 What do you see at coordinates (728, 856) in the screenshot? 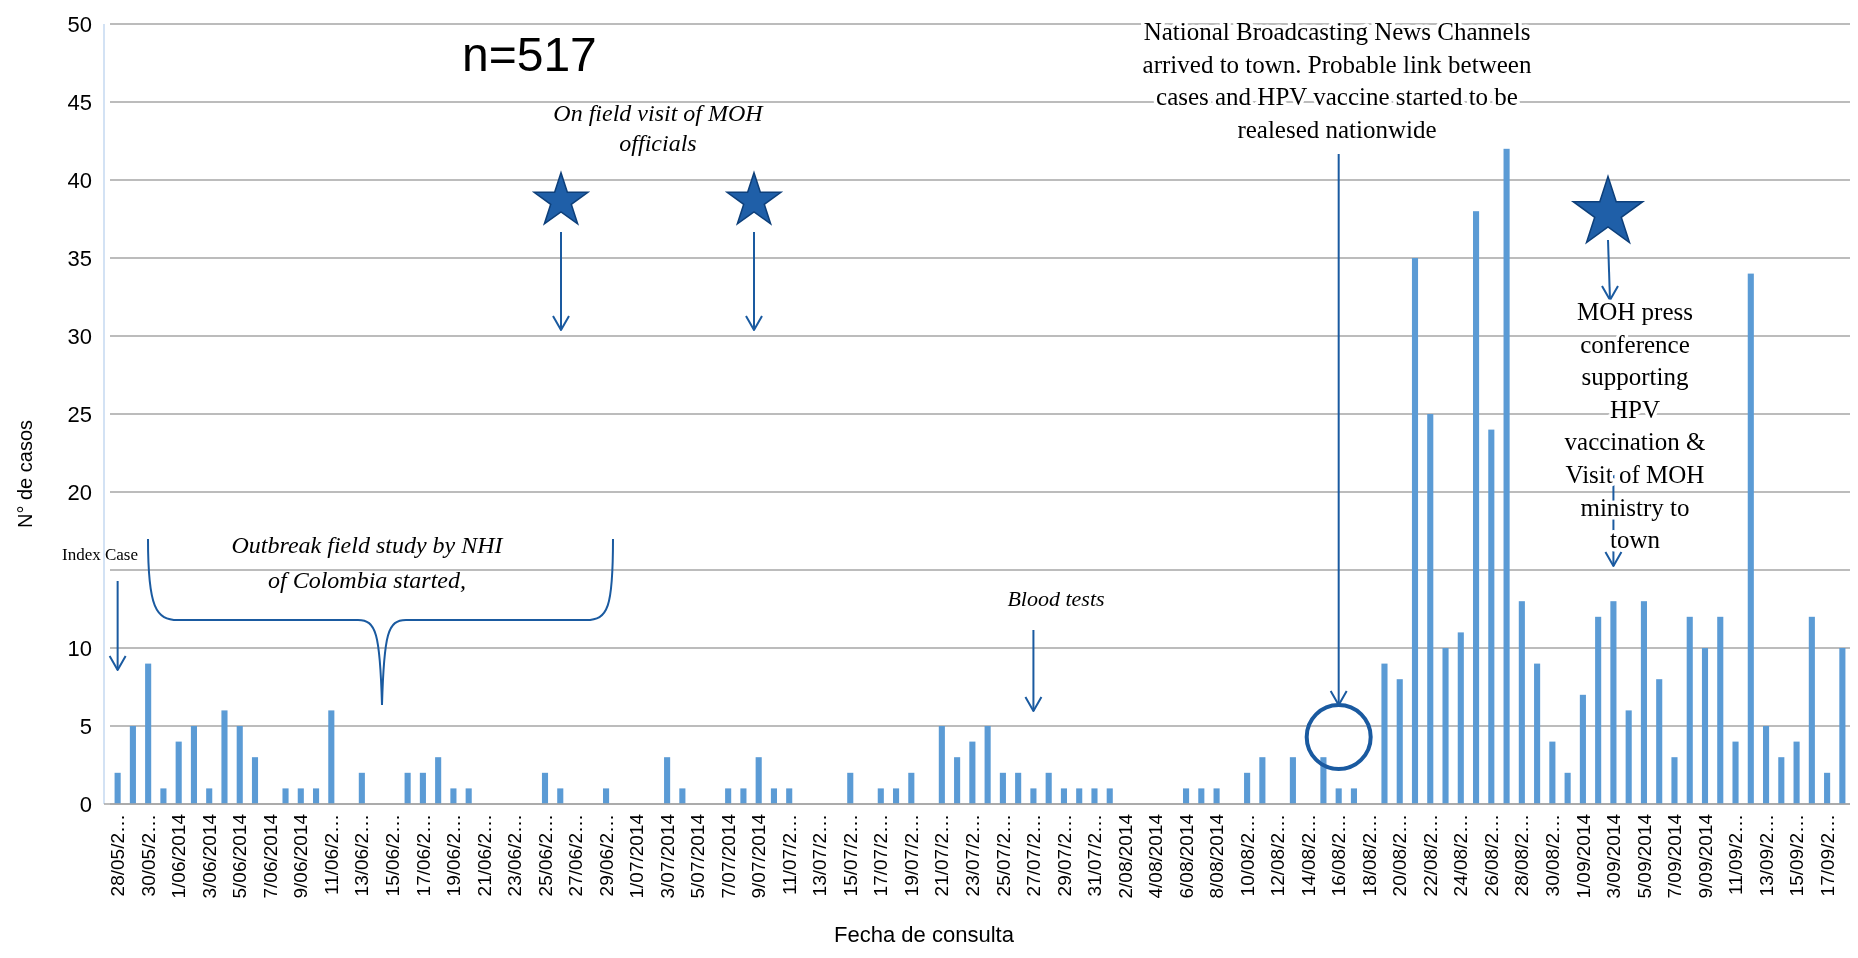
I see `x-tick-label: 7/07/2014` at bounding box center [728, 856].